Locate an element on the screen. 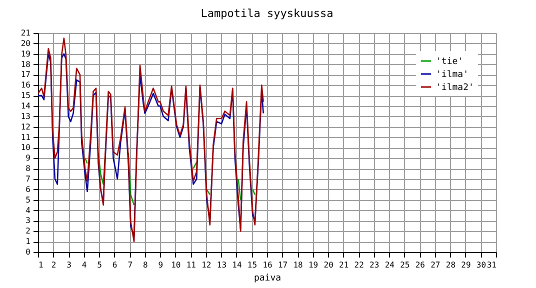  x-tick-label: 13 is located at coordinates (221, 265).